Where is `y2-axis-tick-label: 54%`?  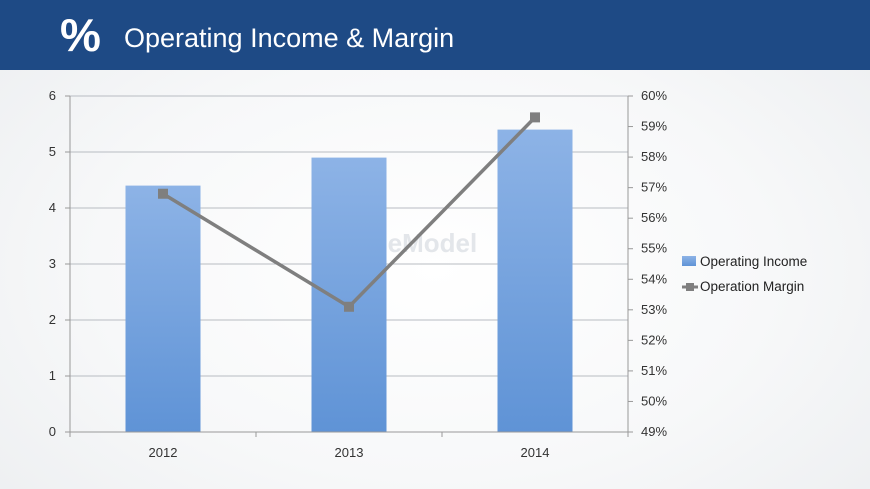
y2-axis-tick-label: 54% is located at coordinates (654, 278).